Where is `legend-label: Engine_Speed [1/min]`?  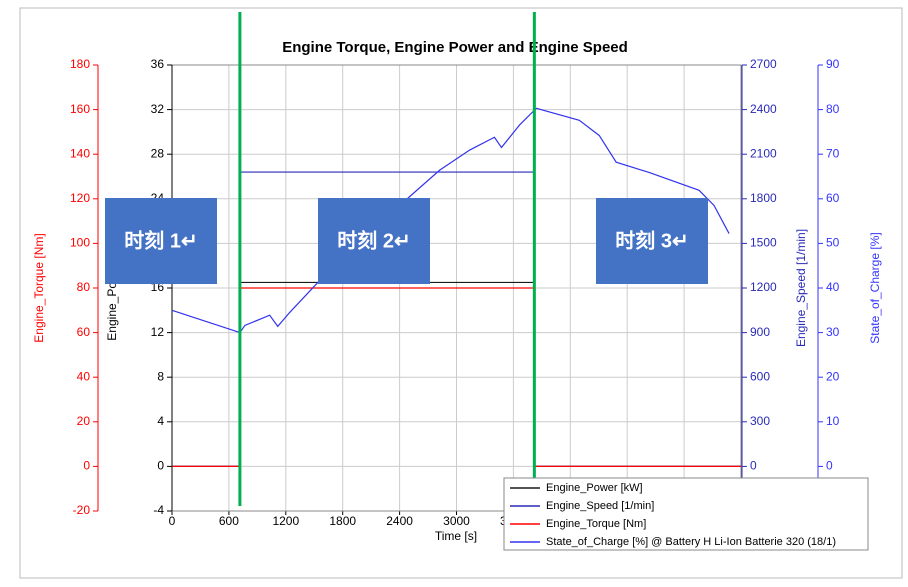 legend-label: Engine_Speed [1/min] is located at coordinates (600, 506).